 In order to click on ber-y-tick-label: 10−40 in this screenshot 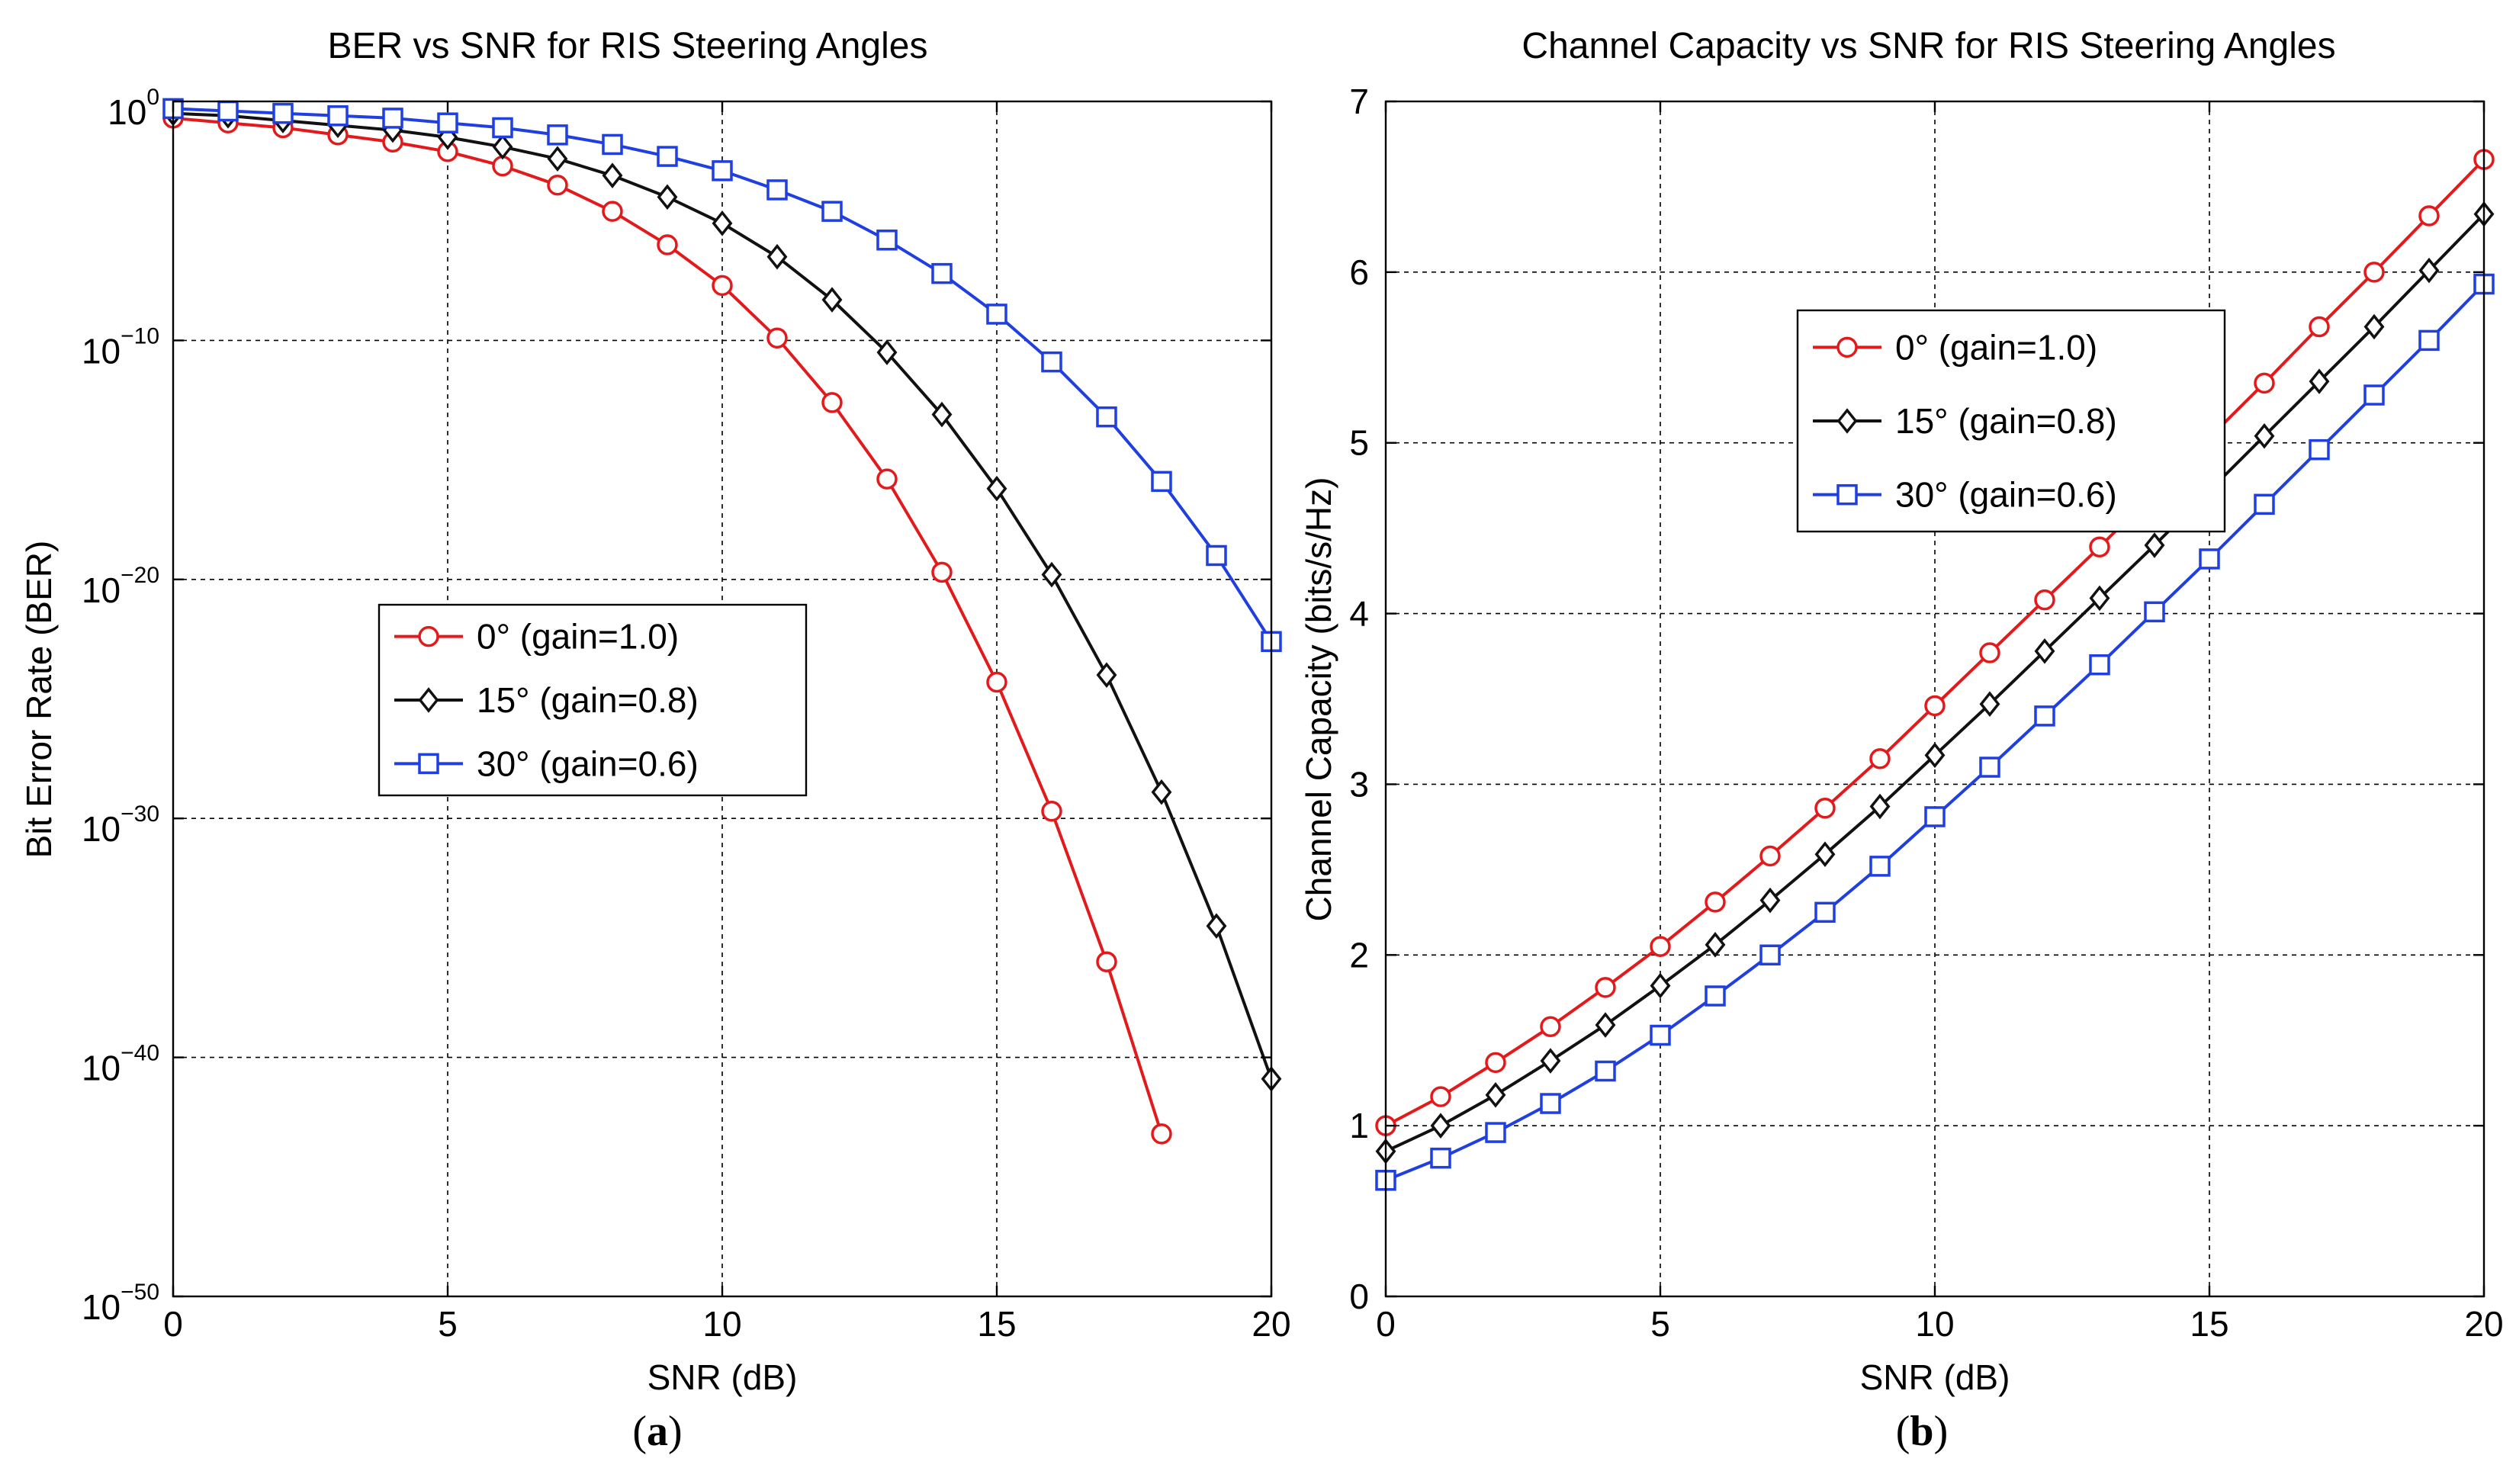, I will do `click(120, 1064)`.